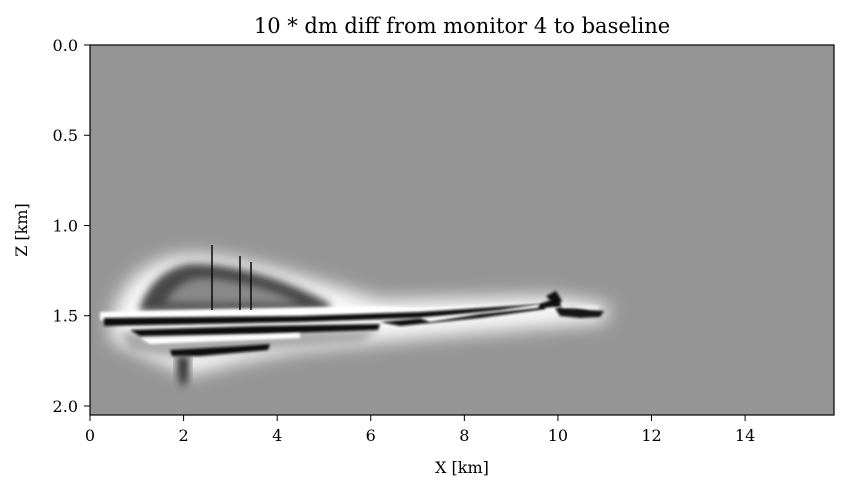  I want to click on band-black-main, so click(333, 312).